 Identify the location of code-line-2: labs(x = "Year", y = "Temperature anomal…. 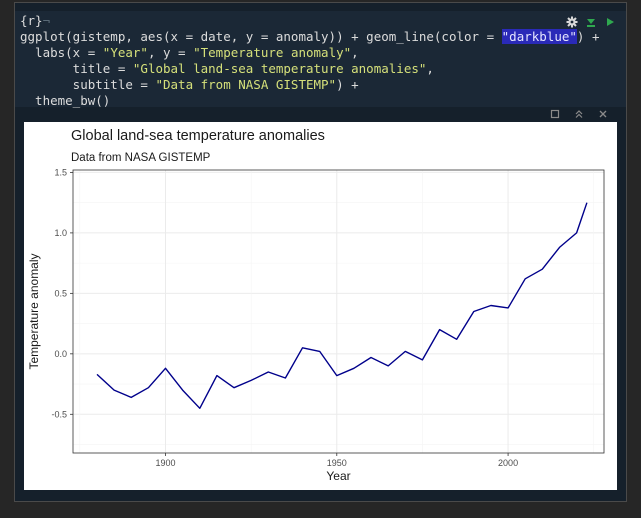
(189, 53).